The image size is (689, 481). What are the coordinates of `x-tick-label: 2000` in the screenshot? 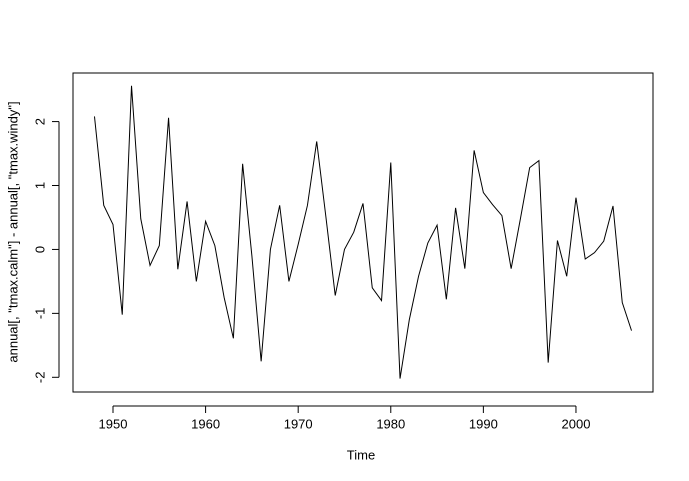 It's located at (576, 423).